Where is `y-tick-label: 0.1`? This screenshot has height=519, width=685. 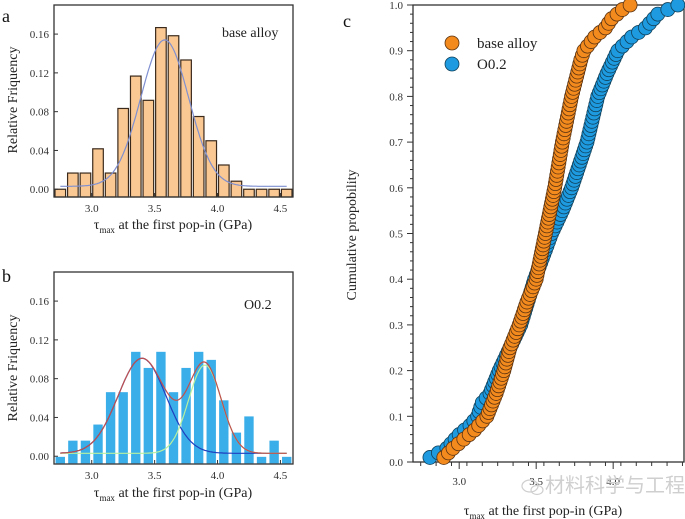 y-tick-label: 0.1 is located at coordinates (396, 417).